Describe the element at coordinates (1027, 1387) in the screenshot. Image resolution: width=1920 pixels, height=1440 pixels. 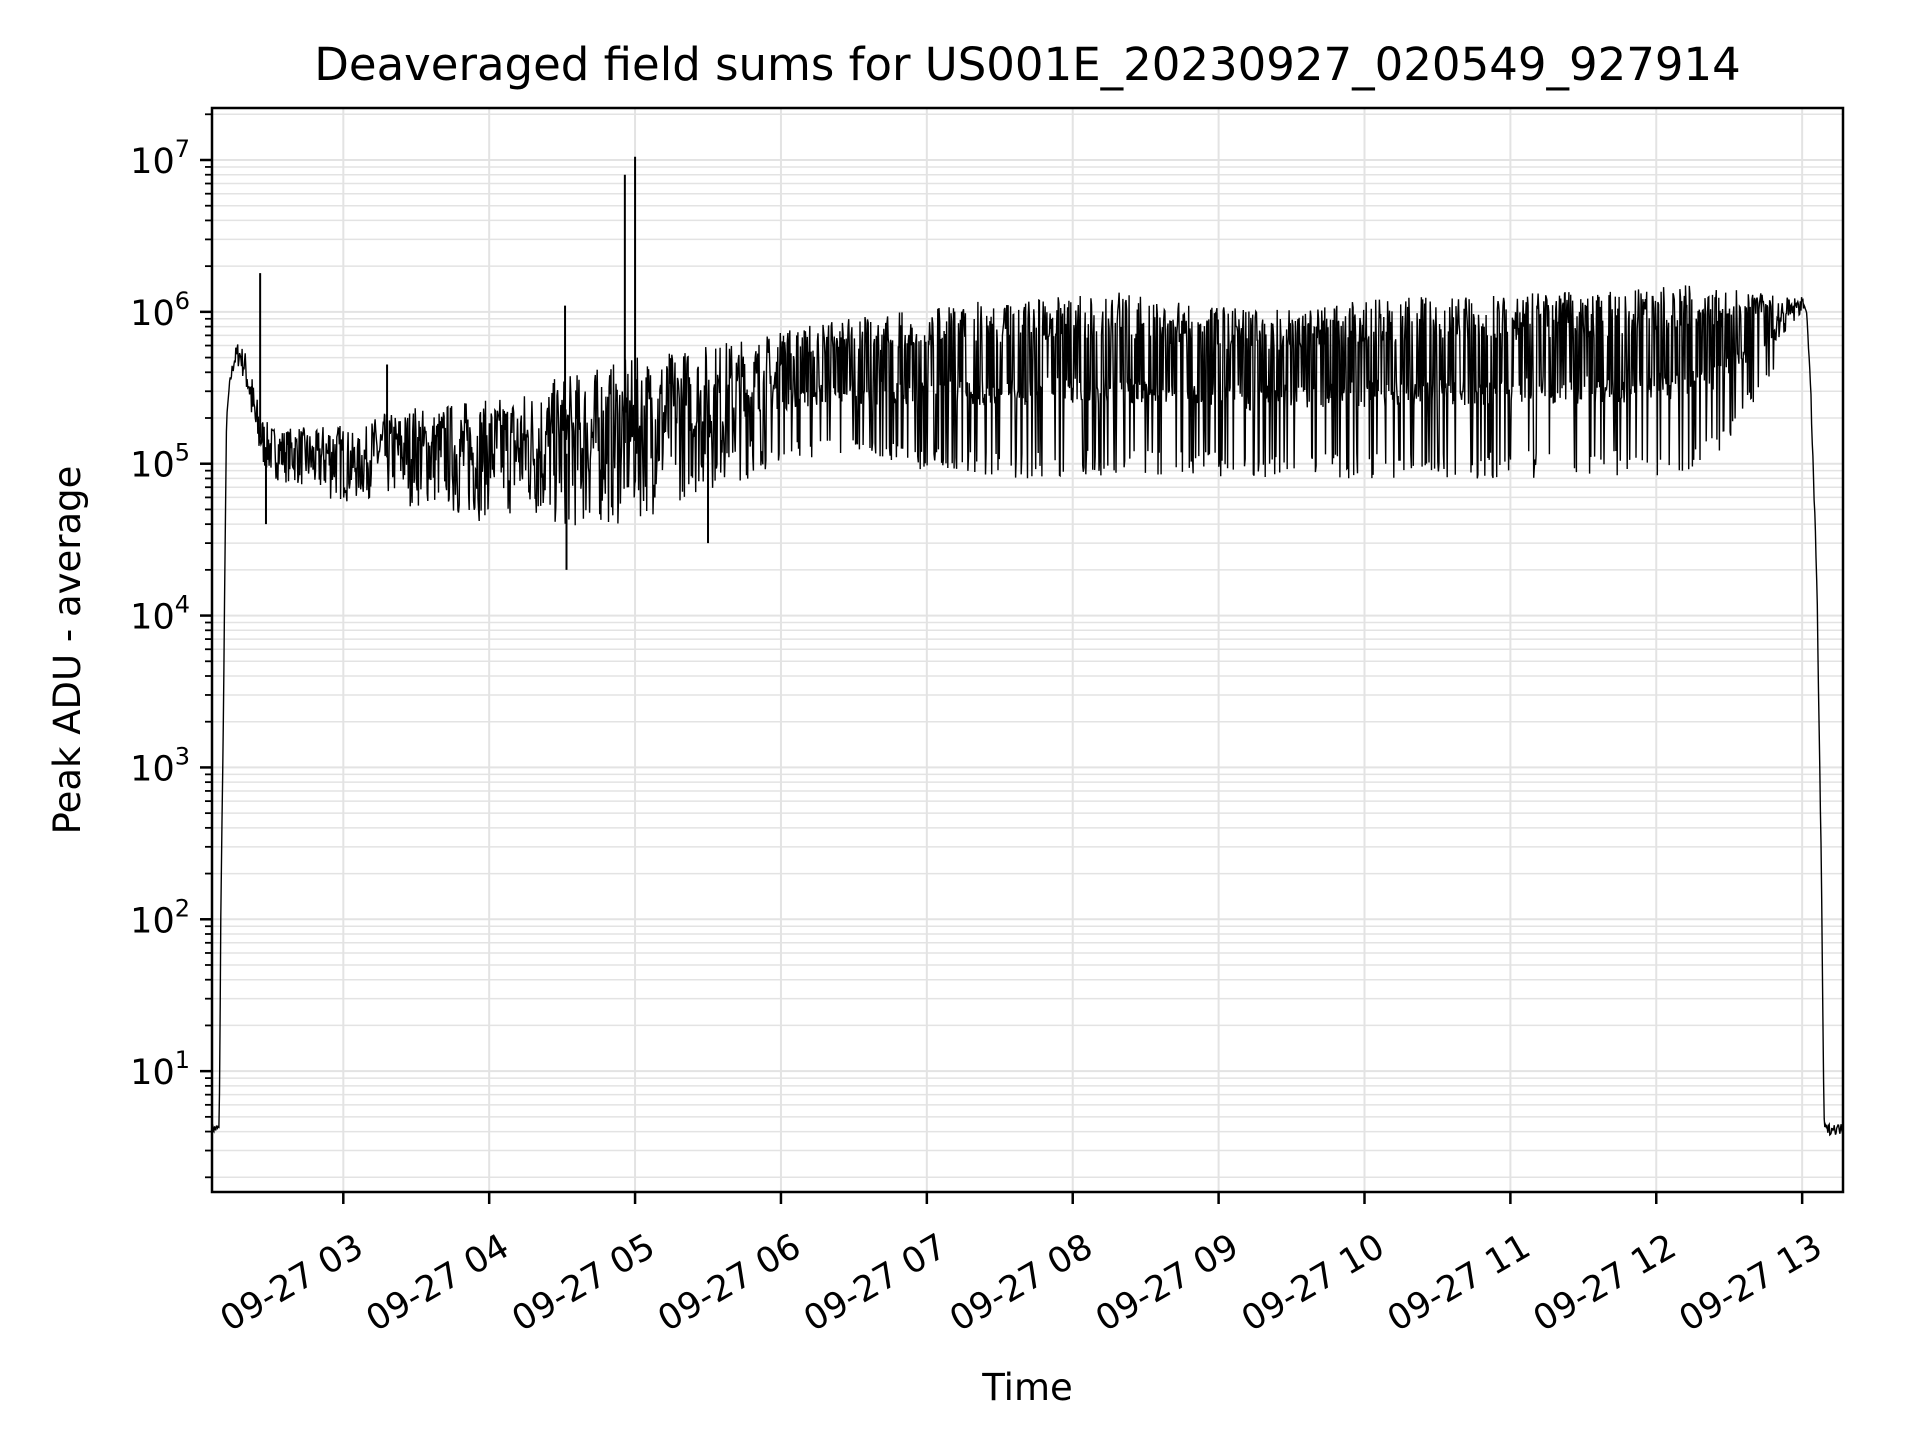
I see `x-axis-title: Time` at that location.